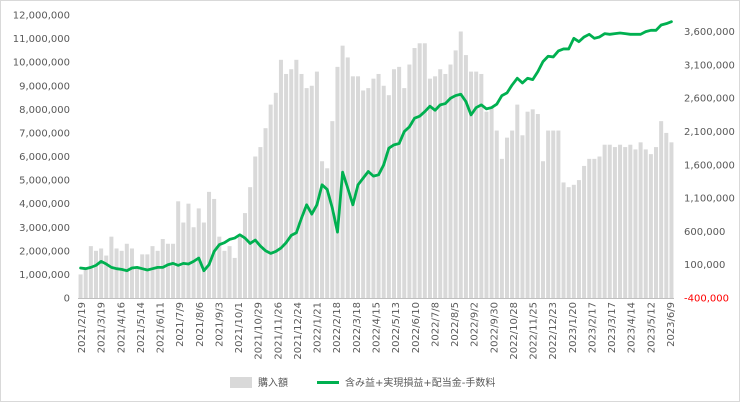 Image resolution: width=740 pixels, height=403 pixels. Describe the element at coordinates (435, 324) in the screenshot. I see `x-axis-tick-label: 2022/7/8` at that location.